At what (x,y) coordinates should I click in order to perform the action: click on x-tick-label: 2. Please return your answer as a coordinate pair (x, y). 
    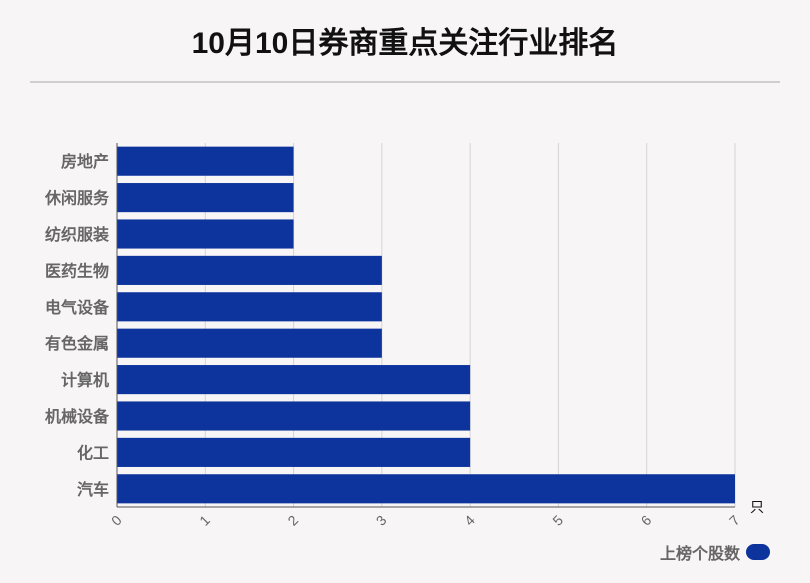
    Looking at the image, I should click on (292, 520).